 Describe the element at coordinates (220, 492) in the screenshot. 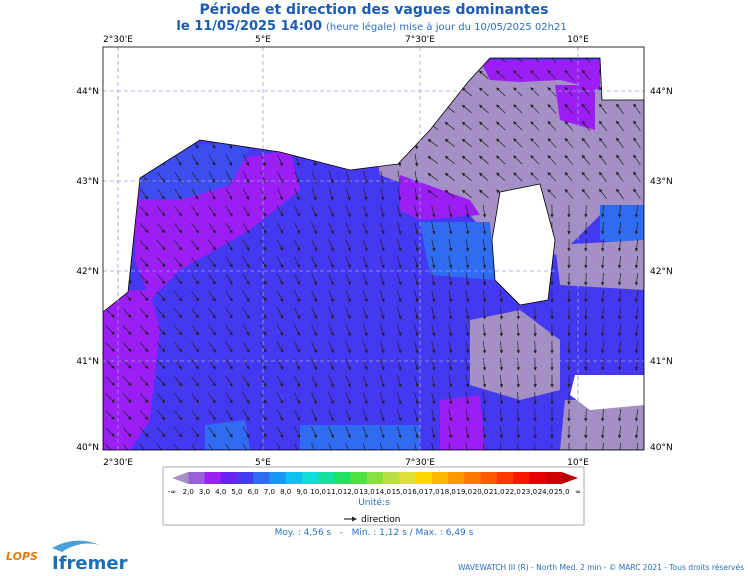

I see `colorbar-label: 4,0` at that location.